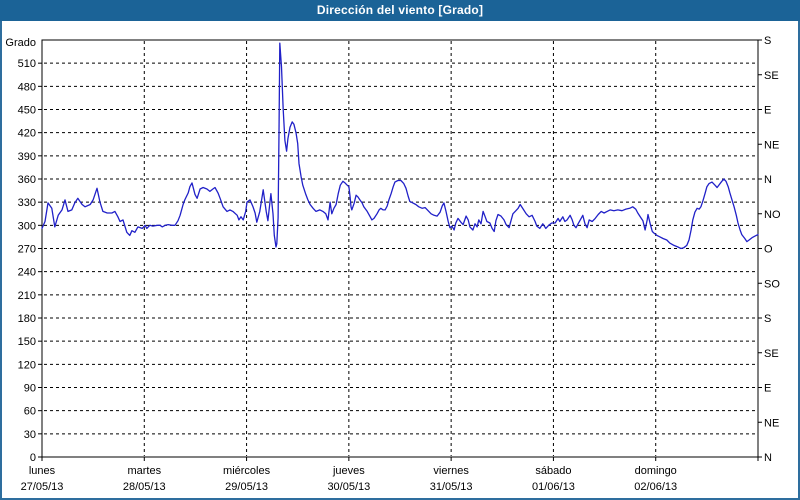 This screenshot has width=800, height=500. I want to click on left-axis-tick-label: 330, so click(27, 203).